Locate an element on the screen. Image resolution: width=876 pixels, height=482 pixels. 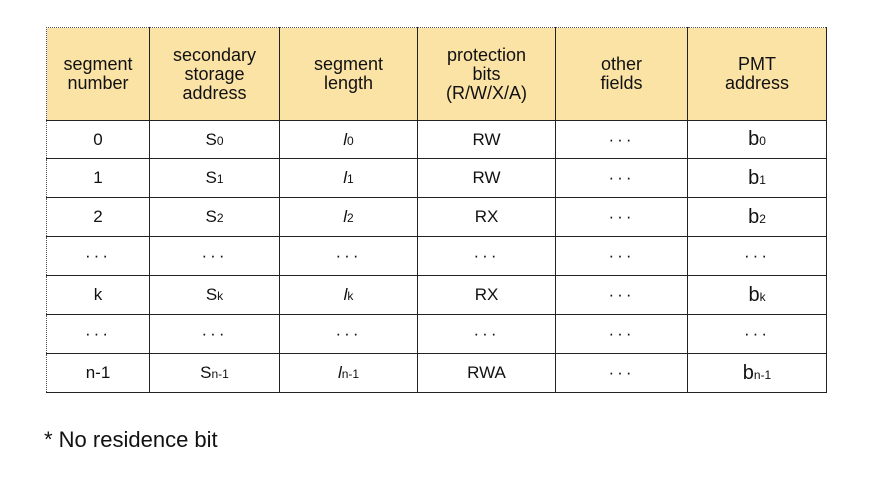
storage-address-subscript: k is located at coordinates (220, 296).